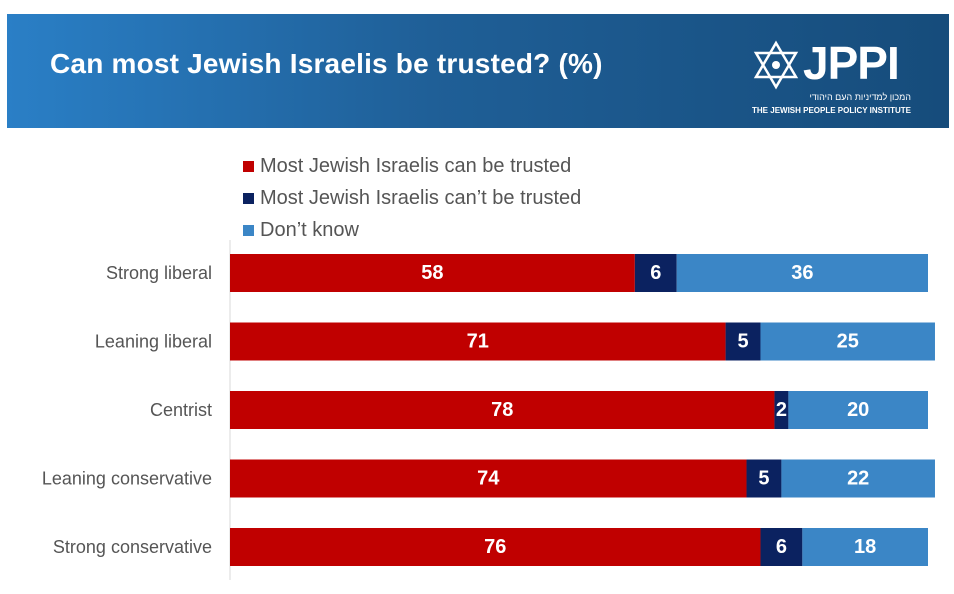  What do you see at coordinates (416, 165) in the screenshot?
I see `legend-label-trusted: Most Jewish Israelis can be trusted` at bounding box center [416, 165].